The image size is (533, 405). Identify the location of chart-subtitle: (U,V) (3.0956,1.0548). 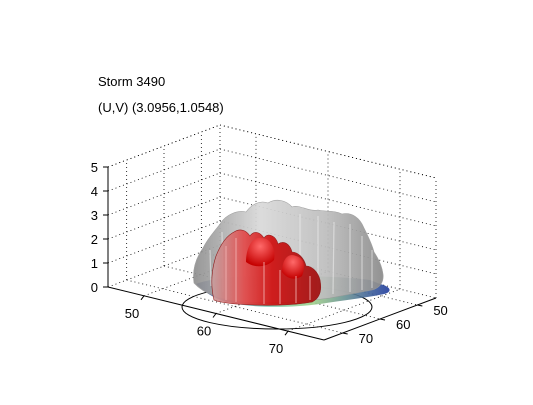
(161, 107).